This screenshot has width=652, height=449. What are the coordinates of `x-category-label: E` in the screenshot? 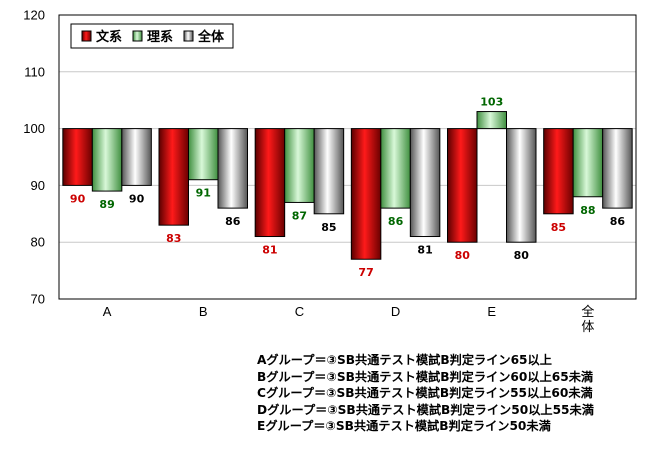 It's located at (491, 311).